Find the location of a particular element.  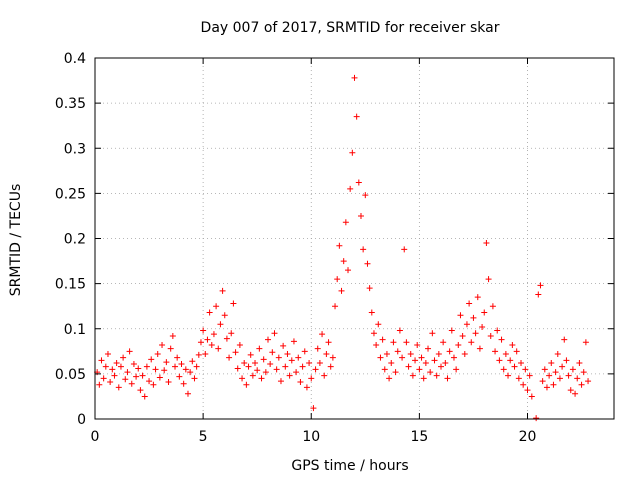

y-tick-label: 0.3 is located at coordinates (75, 149).